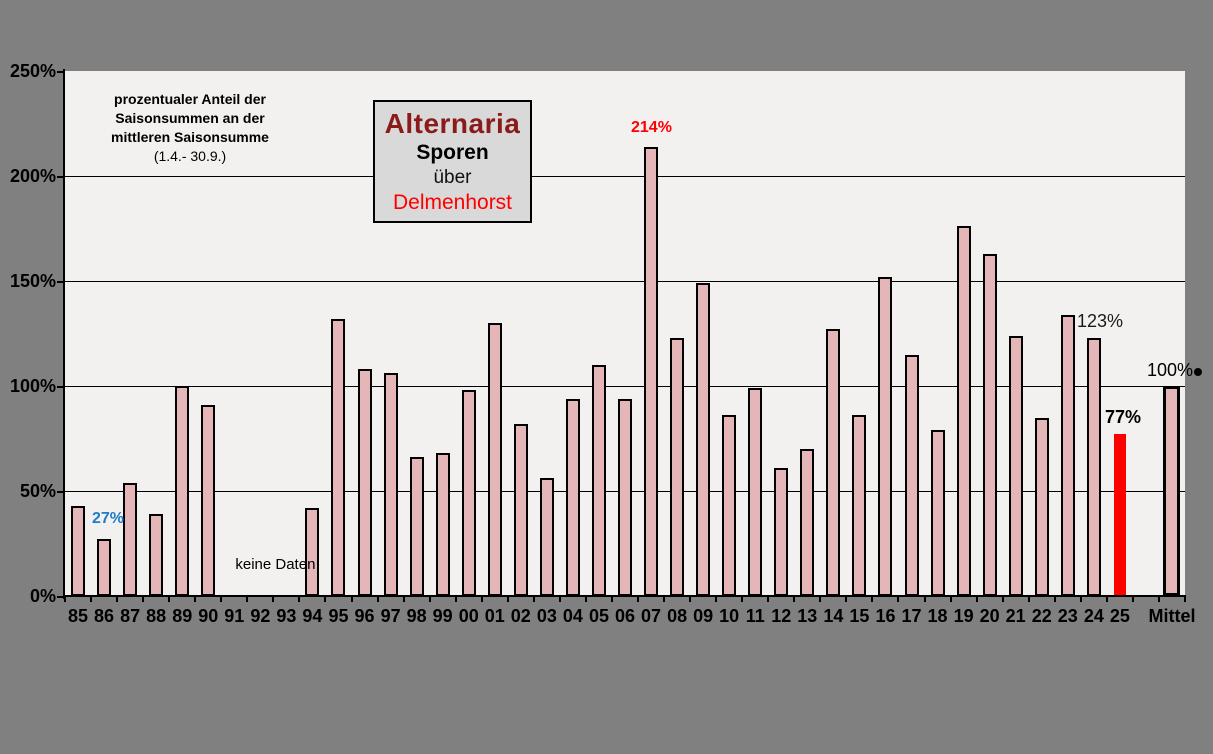  Describe the element at coordinates (1093, 616) in the screenshot. I see `x-label-24: 24` at that location.